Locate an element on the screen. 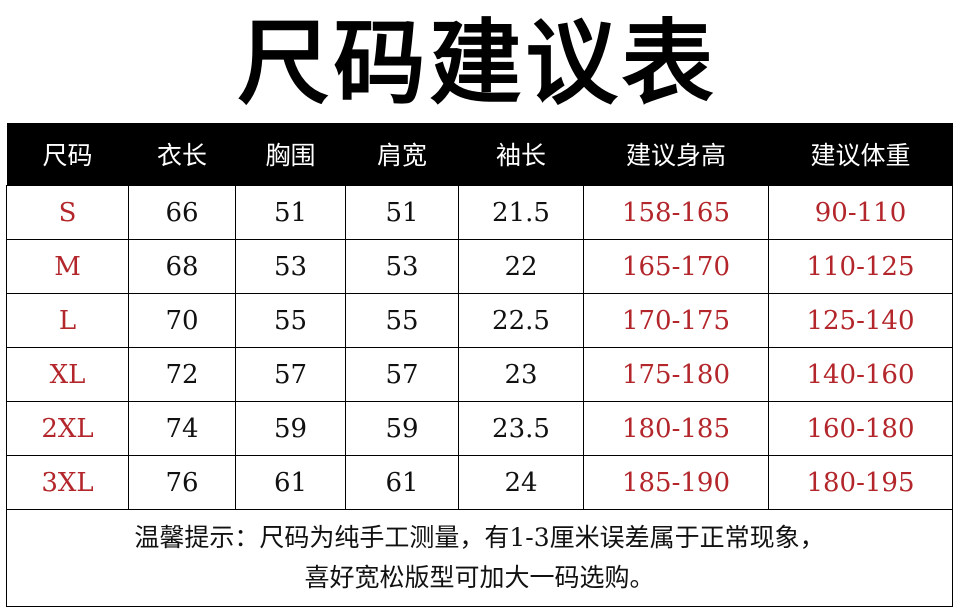 The image size is (955, 607). value-cell: 22.5 is located at coordinates (521, 320).